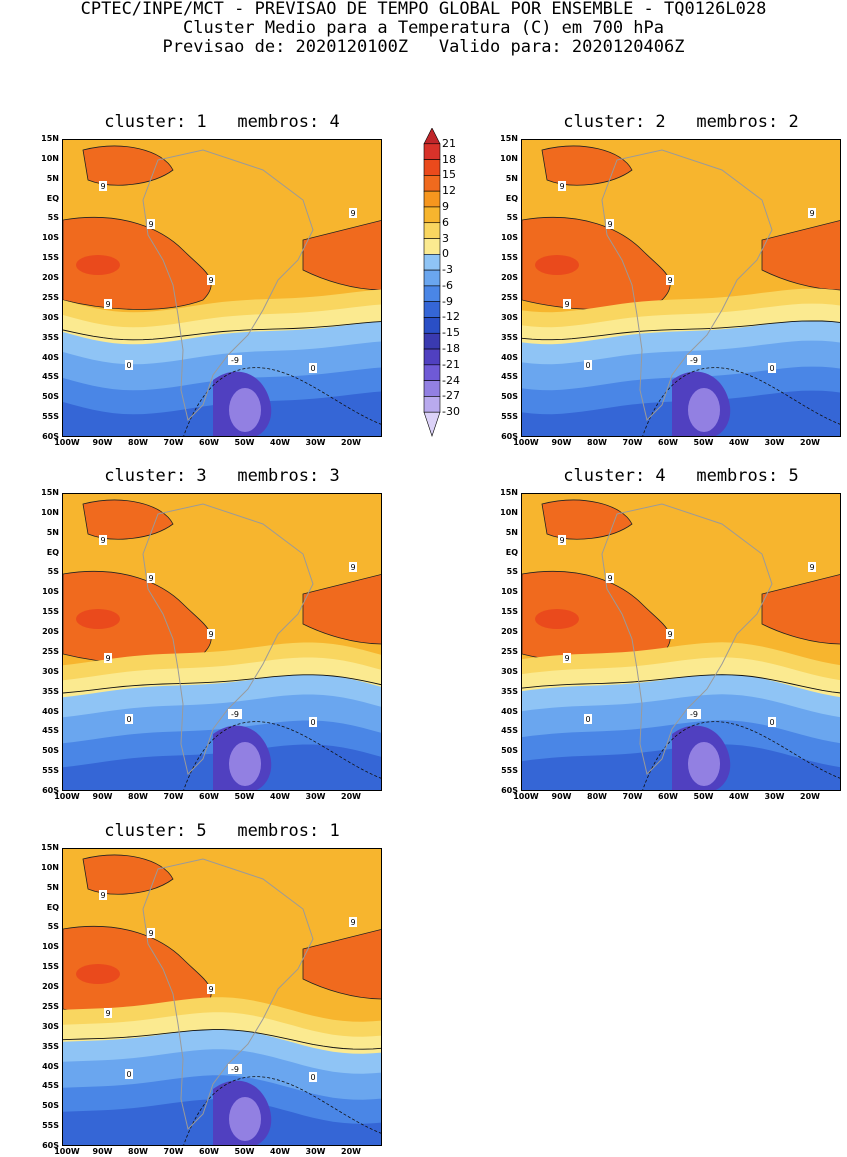 Image resolution: width=847 pixels, height=1157 pixels. Describe the element at coordinates (282, 1110) in the screenshot. I see `contour-line-neg-nine` at that location.